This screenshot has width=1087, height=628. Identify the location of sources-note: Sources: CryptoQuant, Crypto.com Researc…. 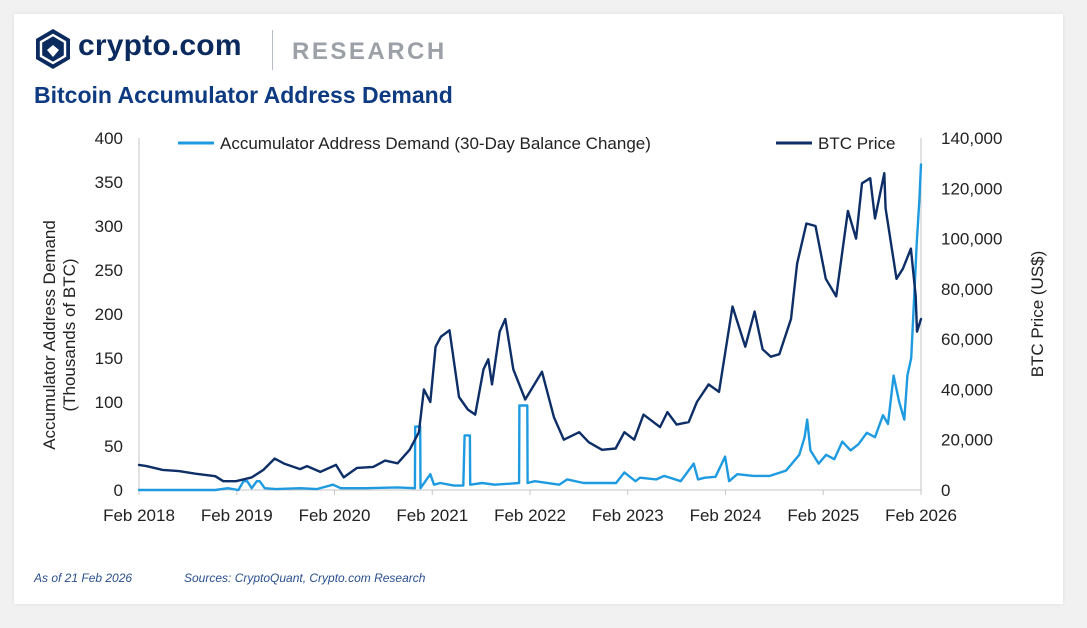
(305, 578).